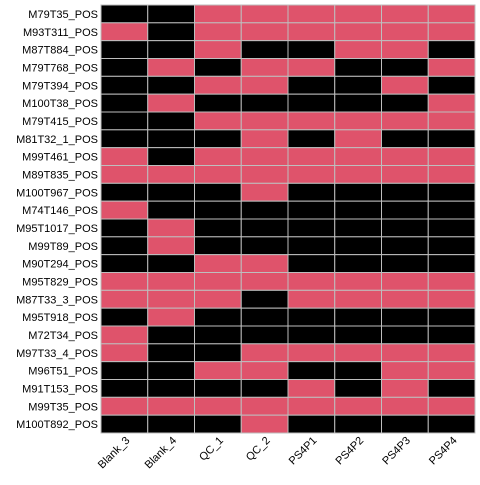 The height and width of the screenshot is (485, 480). What do you see at coordinates (57, 354) in the screenshot?
I see `row-label: M97T33_4_POS` at bounding box center [57, 354].